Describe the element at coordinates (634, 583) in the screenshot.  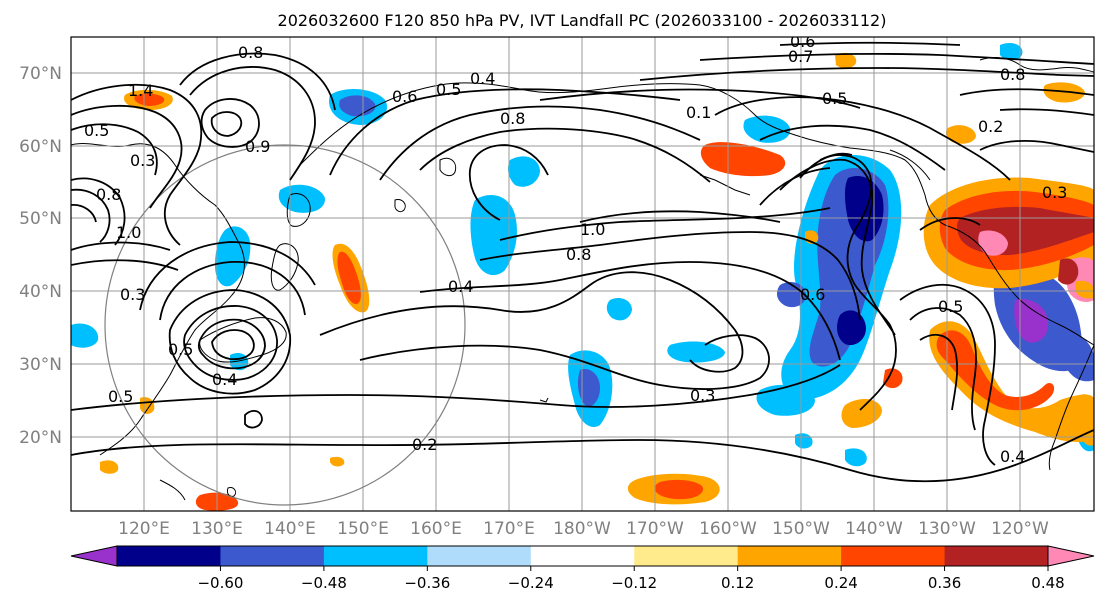
I see `colorbar-tick-label: −0.12` at that location.